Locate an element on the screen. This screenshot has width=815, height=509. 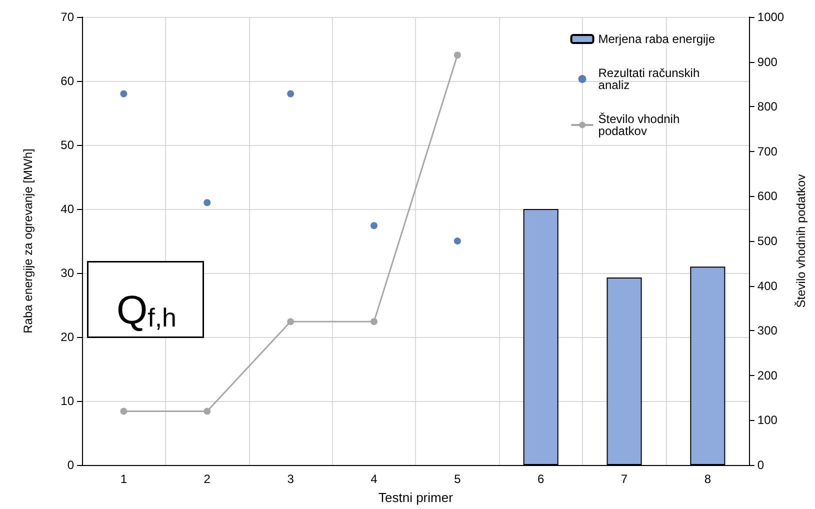
y2-tick-label: 600 is located at coordinates (767, 196).